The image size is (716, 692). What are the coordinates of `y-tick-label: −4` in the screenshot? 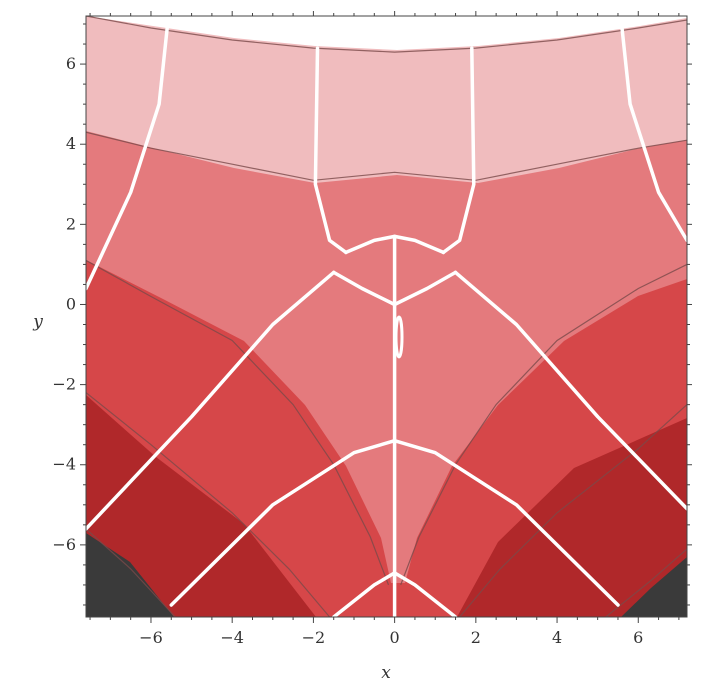 It's located at (64, 464).